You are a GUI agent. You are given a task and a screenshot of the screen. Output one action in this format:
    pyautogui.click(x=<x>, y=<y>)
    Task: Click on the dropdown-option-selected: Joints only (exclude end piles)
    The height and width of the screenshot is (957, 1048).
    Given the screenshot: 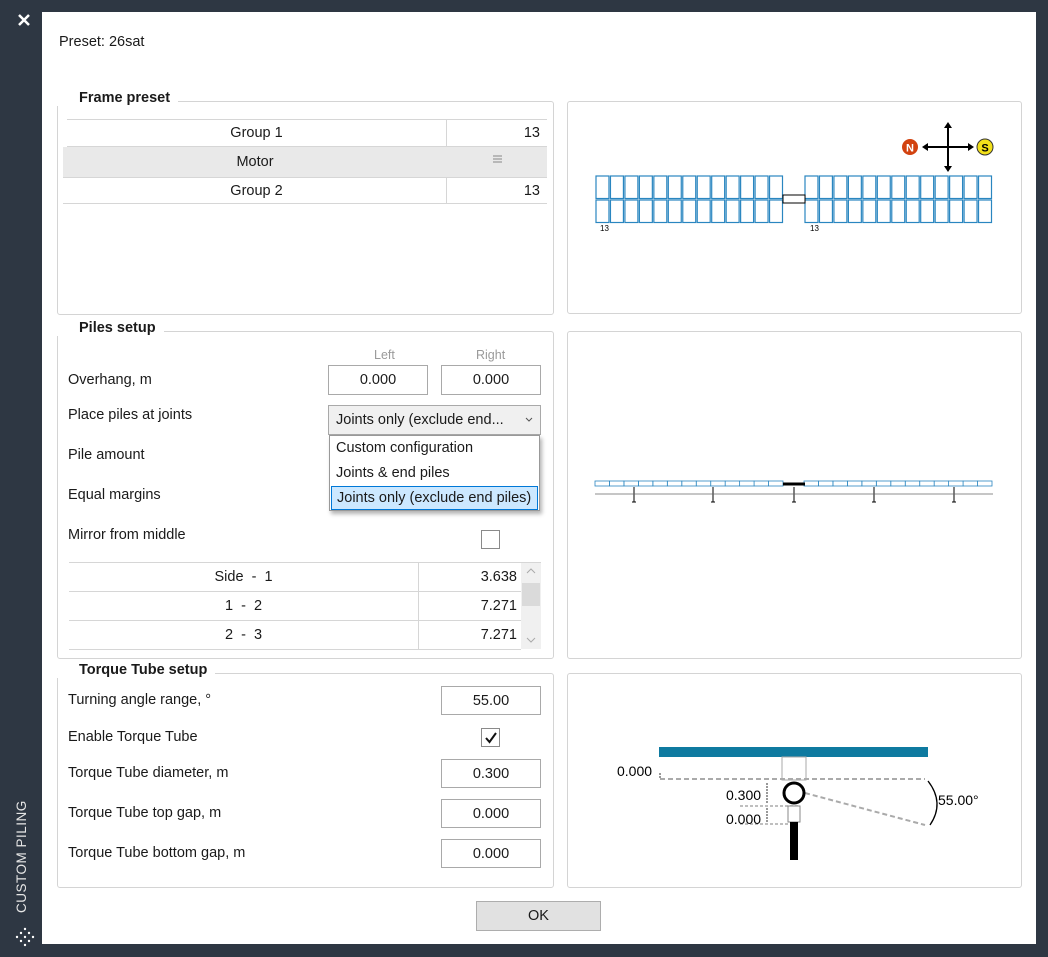 What is the action you would take?
    pyautogui.click(x=434, y=498)
    